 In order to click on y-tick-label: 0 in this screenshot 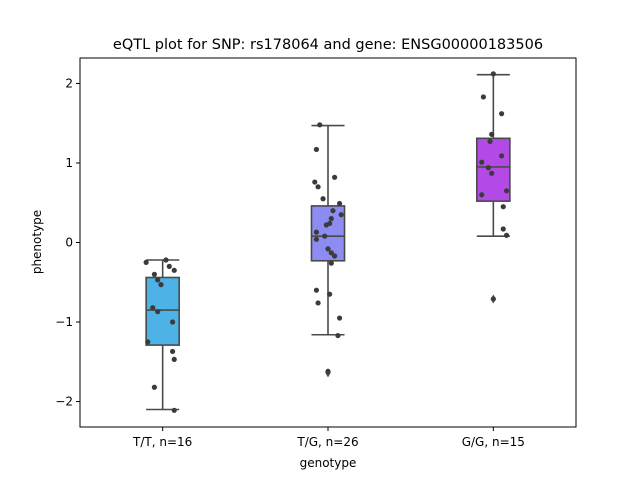, I will do `click(69, 243)`.